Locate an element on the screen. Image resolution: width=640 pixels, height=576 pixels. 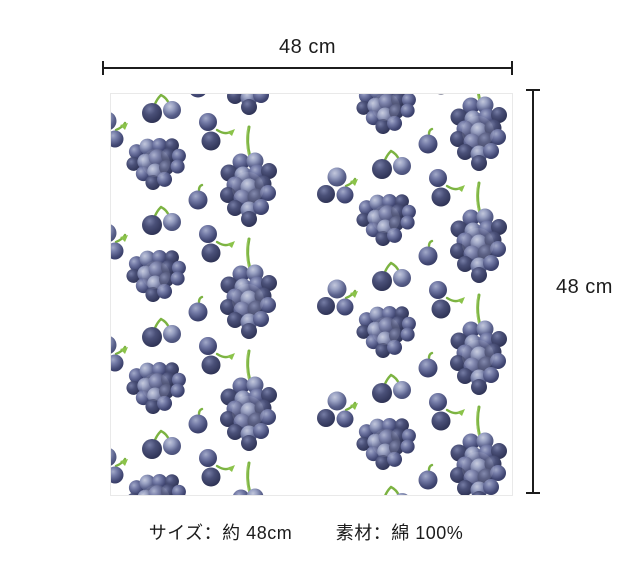
height-dimension-tick-top is located at coordinates (533, 90).